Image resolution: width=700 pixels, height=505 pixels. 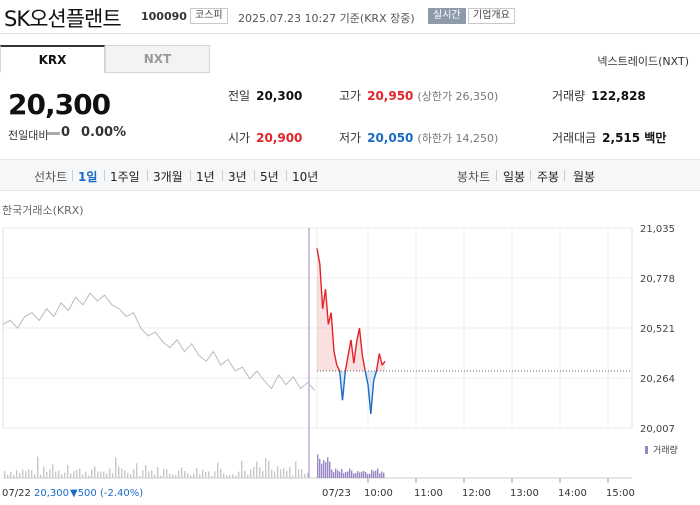 I want to click on period-10y: 10년, so click(x=305, y=177).